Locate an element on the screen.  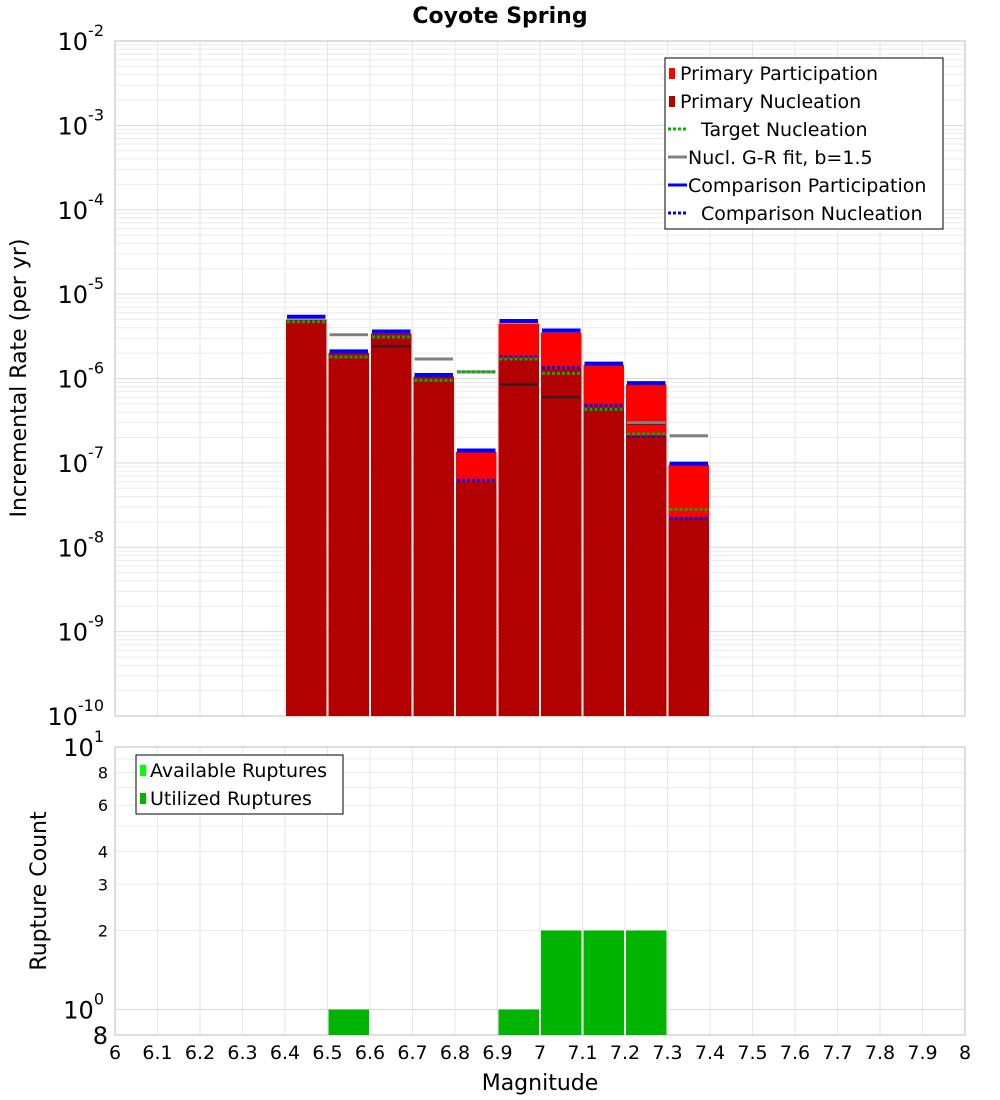
y-tick-label: 10⁻⁹ is located at coordinates (81, 629).